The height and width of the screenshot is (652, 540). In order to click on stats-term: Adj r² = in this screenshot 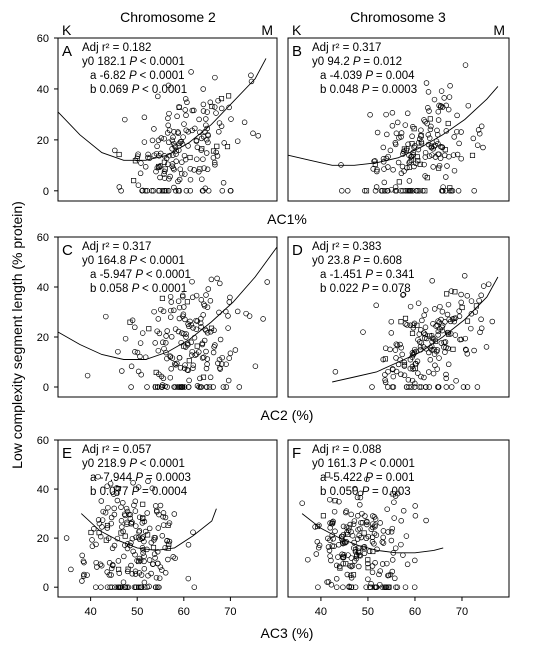, I will do `click(332, 48)`.